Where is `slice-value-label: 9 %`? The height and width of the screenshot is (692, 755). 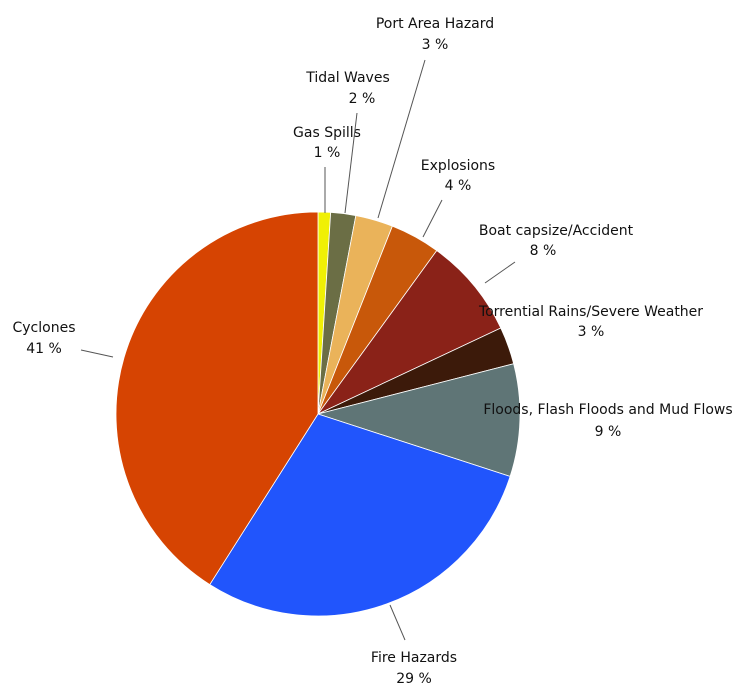 slice-value-label: 9 % is located at coordinates (608, 432).